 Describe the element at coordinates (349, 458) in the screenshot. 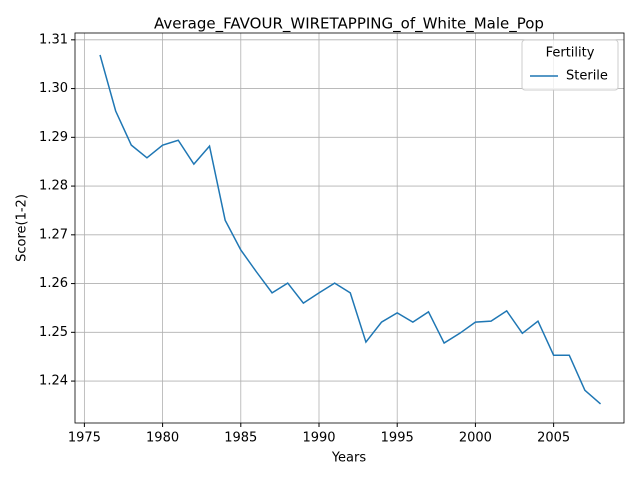

I see `x-axis-label: Years` at that location.